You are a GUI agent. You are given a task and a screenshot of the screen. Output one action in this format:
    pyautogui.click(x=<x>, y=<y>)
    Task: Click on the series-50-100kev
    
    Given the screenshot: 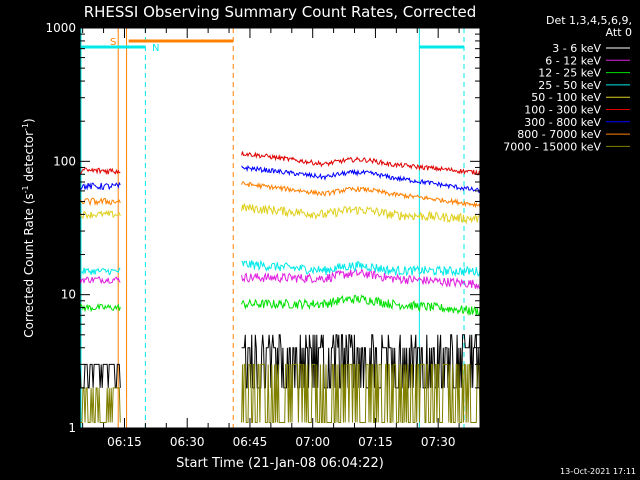 What is the action you would take?
    pyautogui.click(x=280, y=214)
    